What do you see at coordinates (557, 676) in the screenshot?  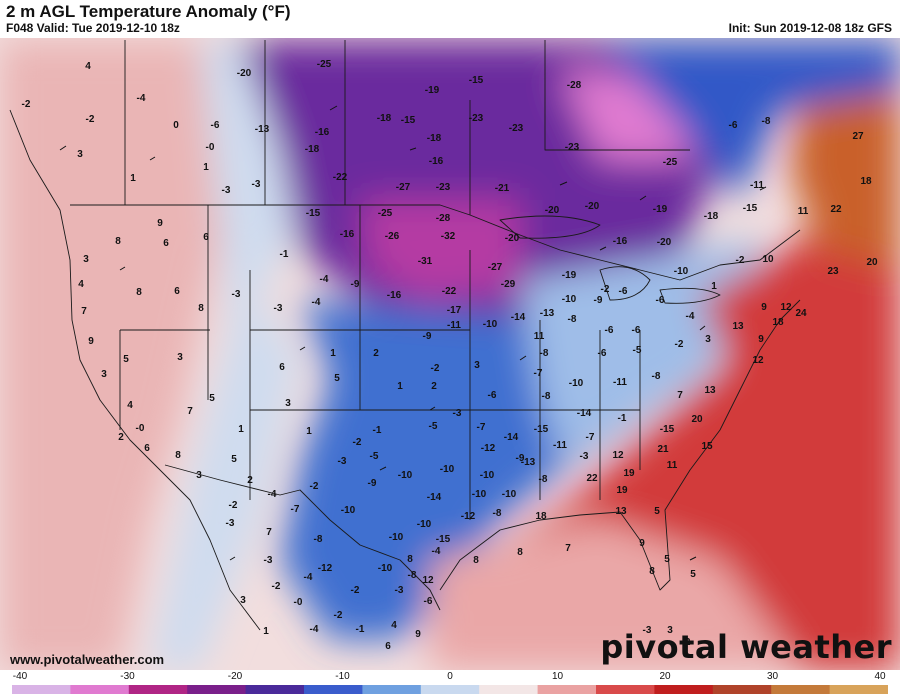 I see `colorbar-tick-label: 10` at bounding box center [557, 676].